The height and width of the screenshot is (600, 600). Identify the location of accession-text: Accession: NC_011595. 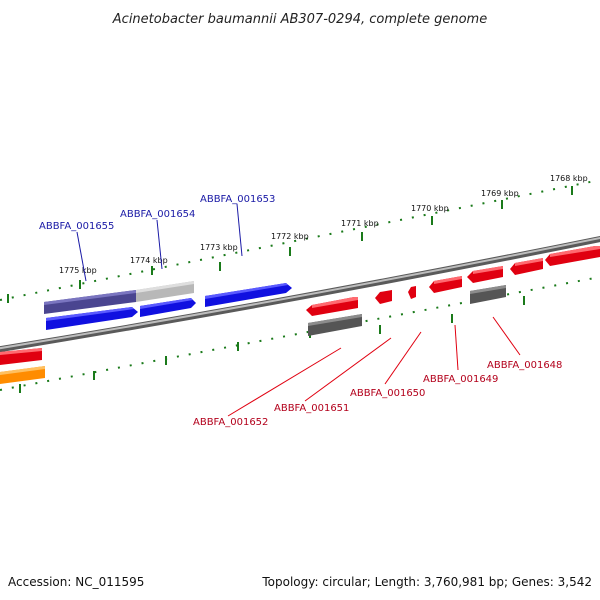
(76, 582).